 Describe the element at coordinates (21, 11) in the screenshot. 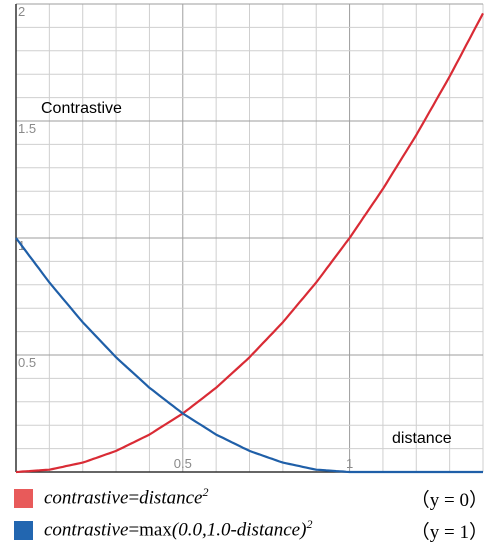

I see `y-tick-label: 2` at that location.